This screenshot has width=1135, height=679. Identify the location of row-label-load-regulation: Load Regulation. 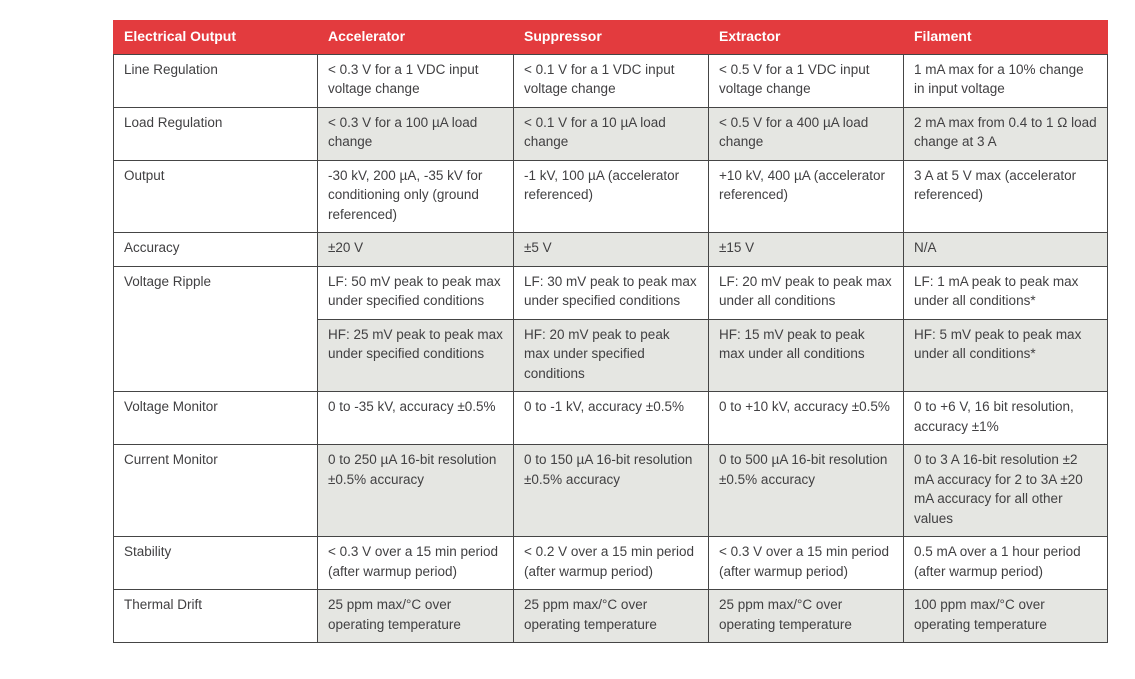
(215, 133).